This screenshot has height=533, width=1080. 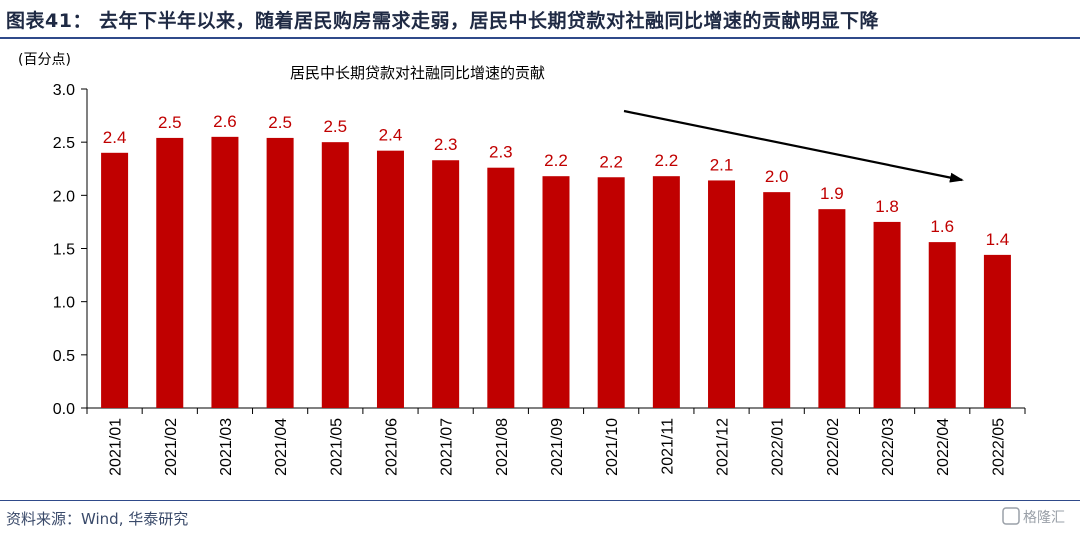 I want to click on value-label: 1.6, so click(x=942, y=226).